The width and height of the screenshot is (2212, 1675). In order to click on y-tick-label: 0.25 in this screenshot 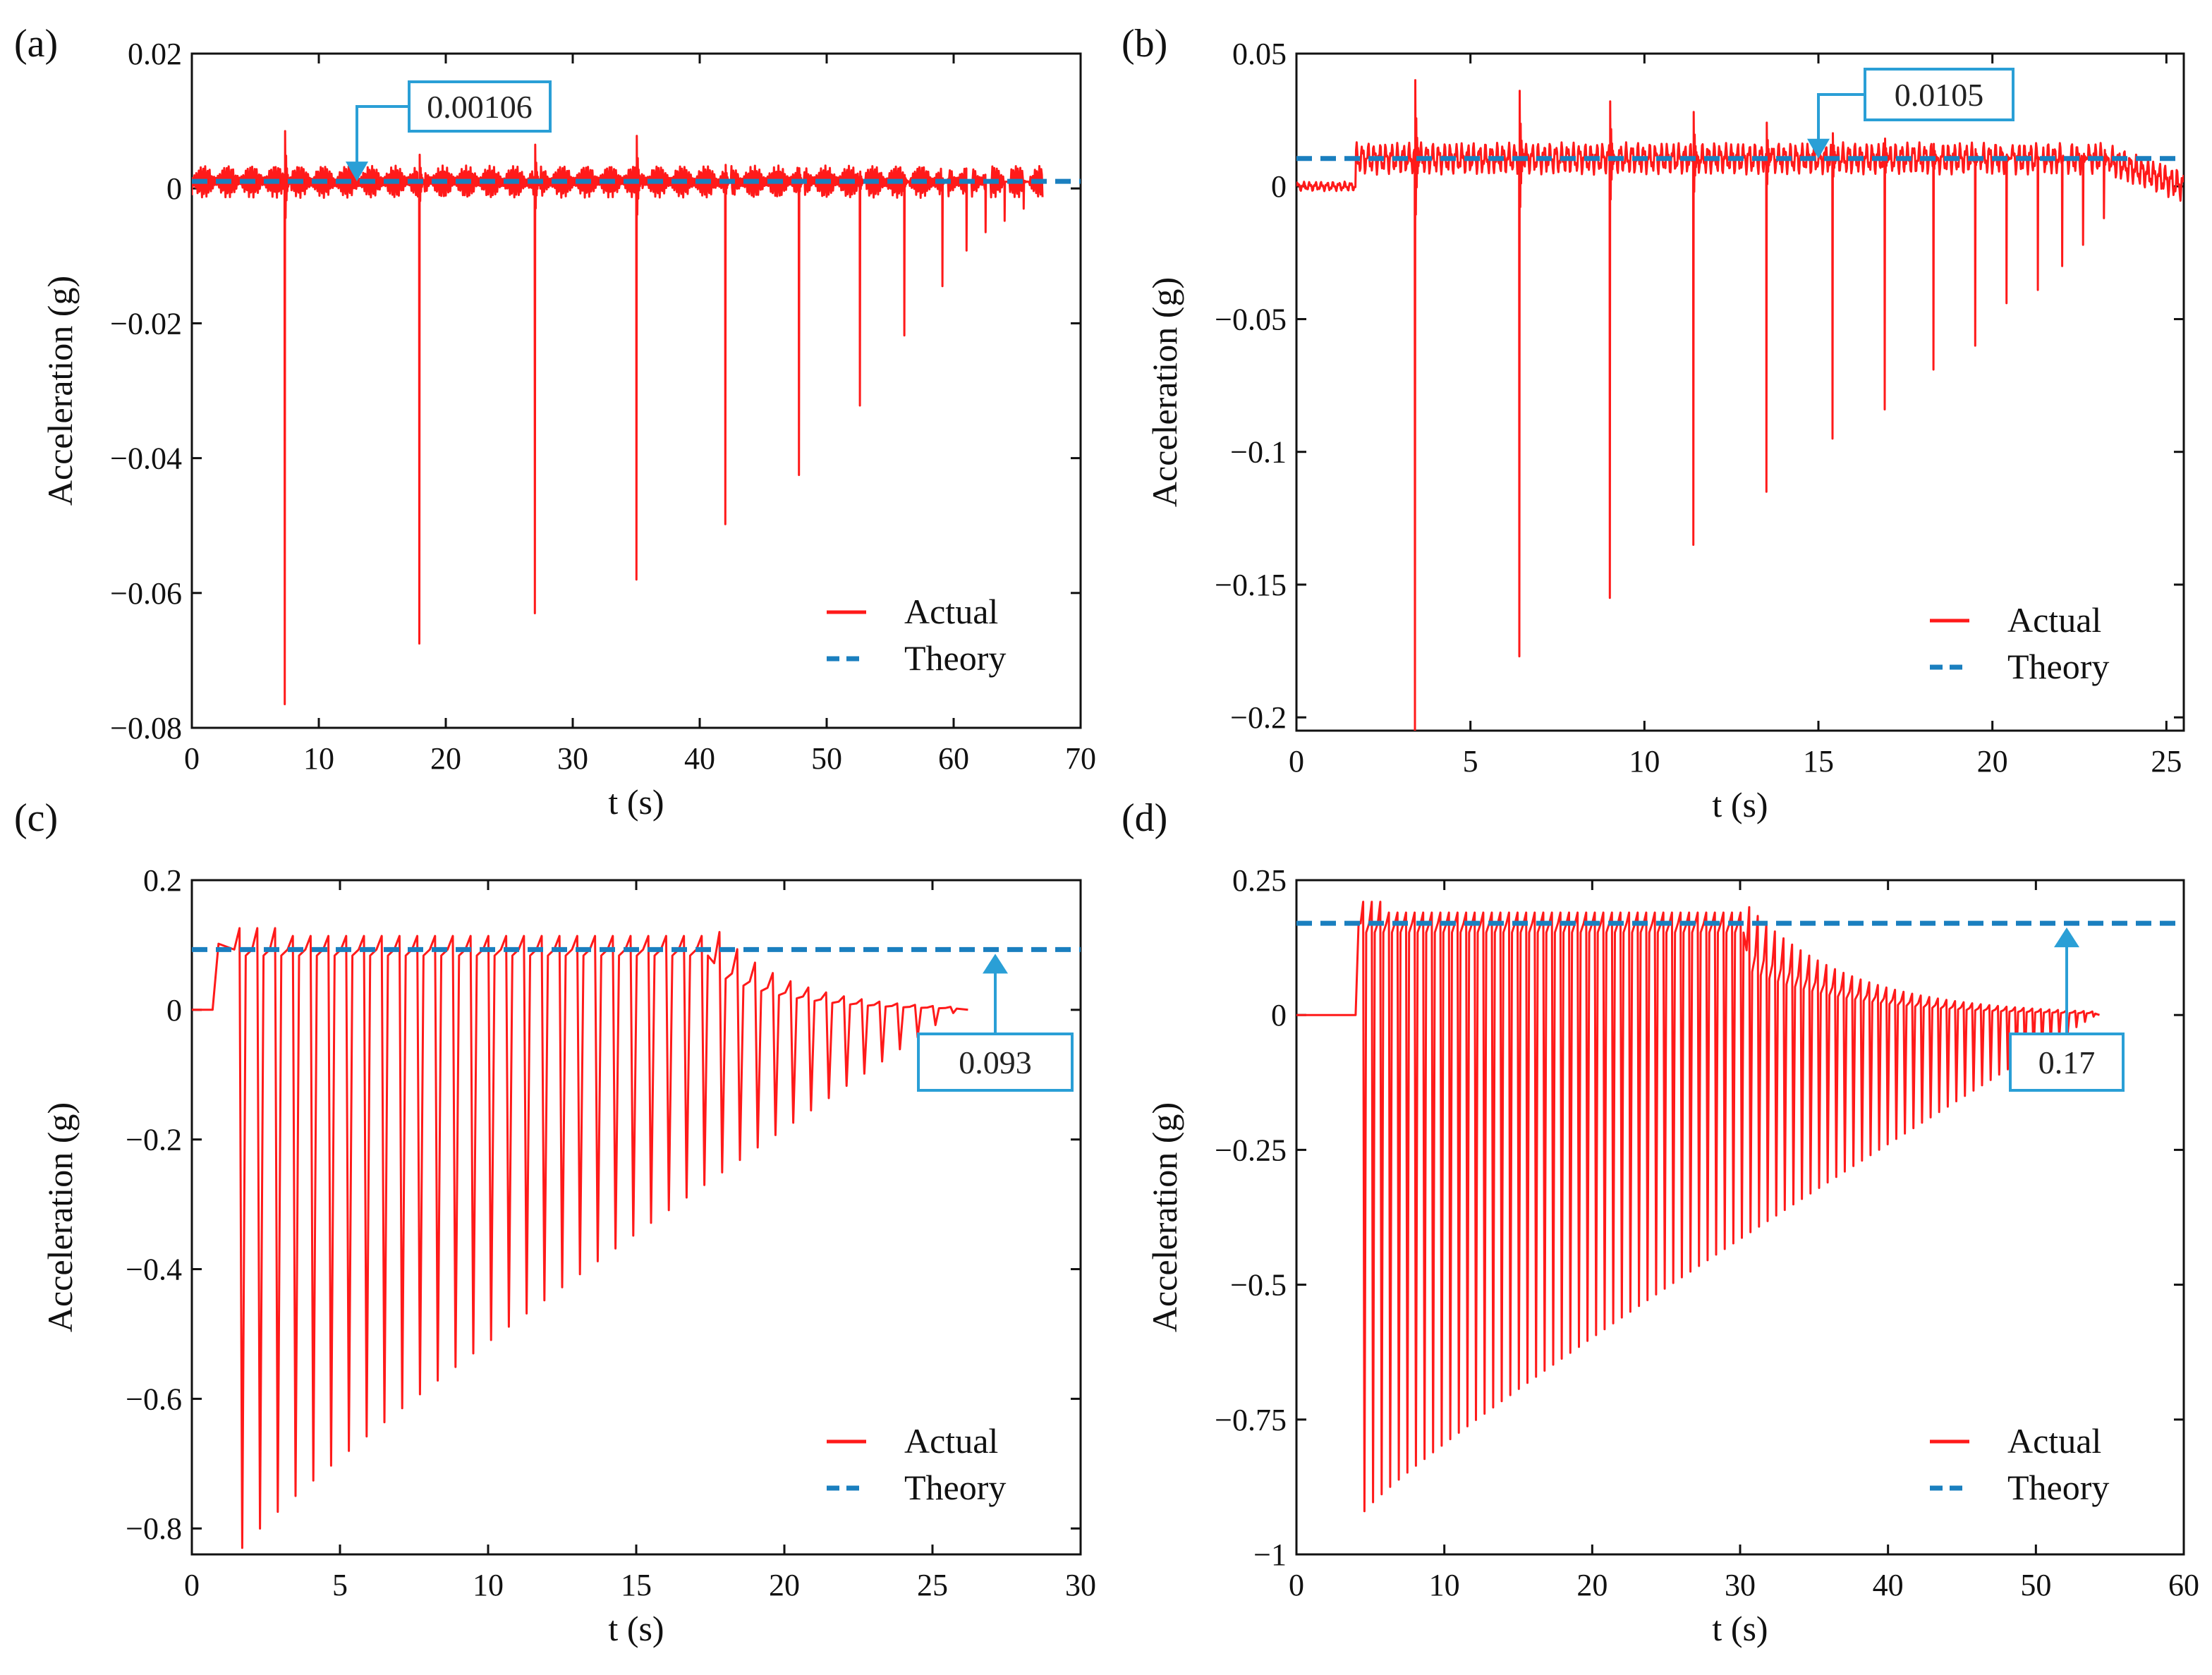, I will do `click(1259, 881)`.